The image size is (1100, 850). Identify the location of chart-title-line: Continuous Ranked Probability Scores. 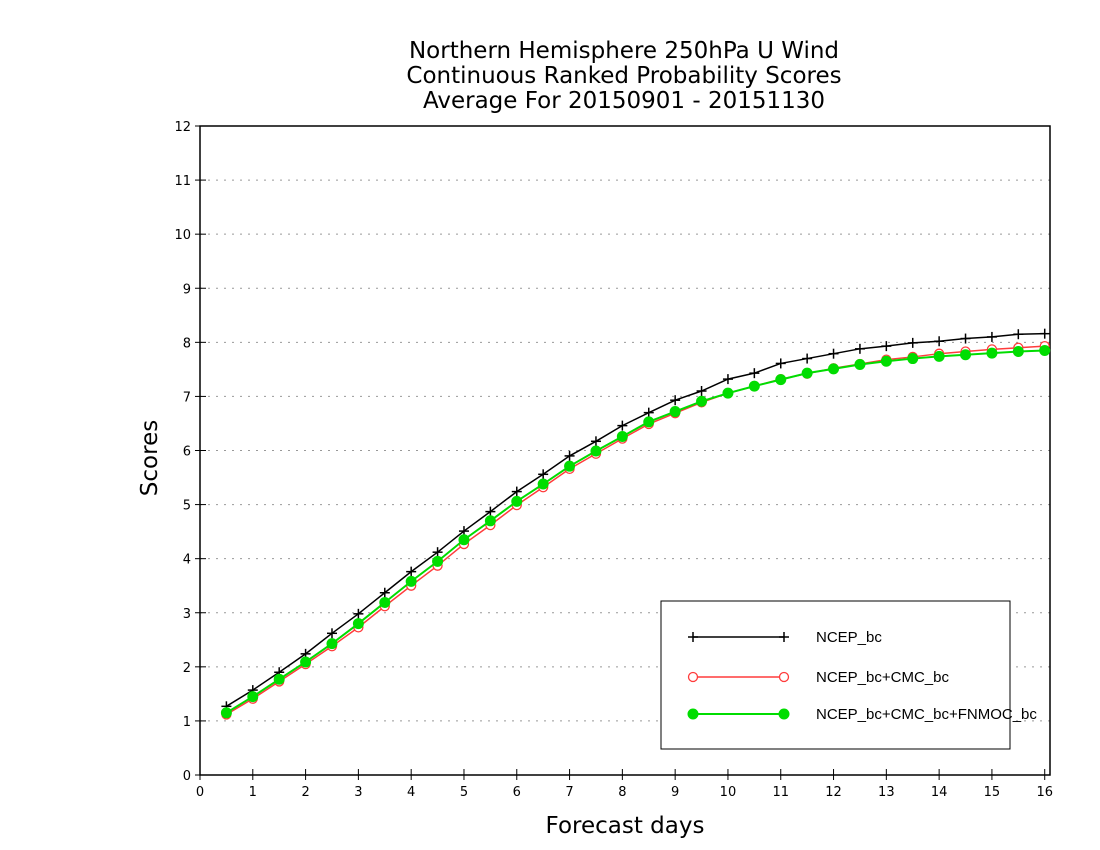
(623, 76).